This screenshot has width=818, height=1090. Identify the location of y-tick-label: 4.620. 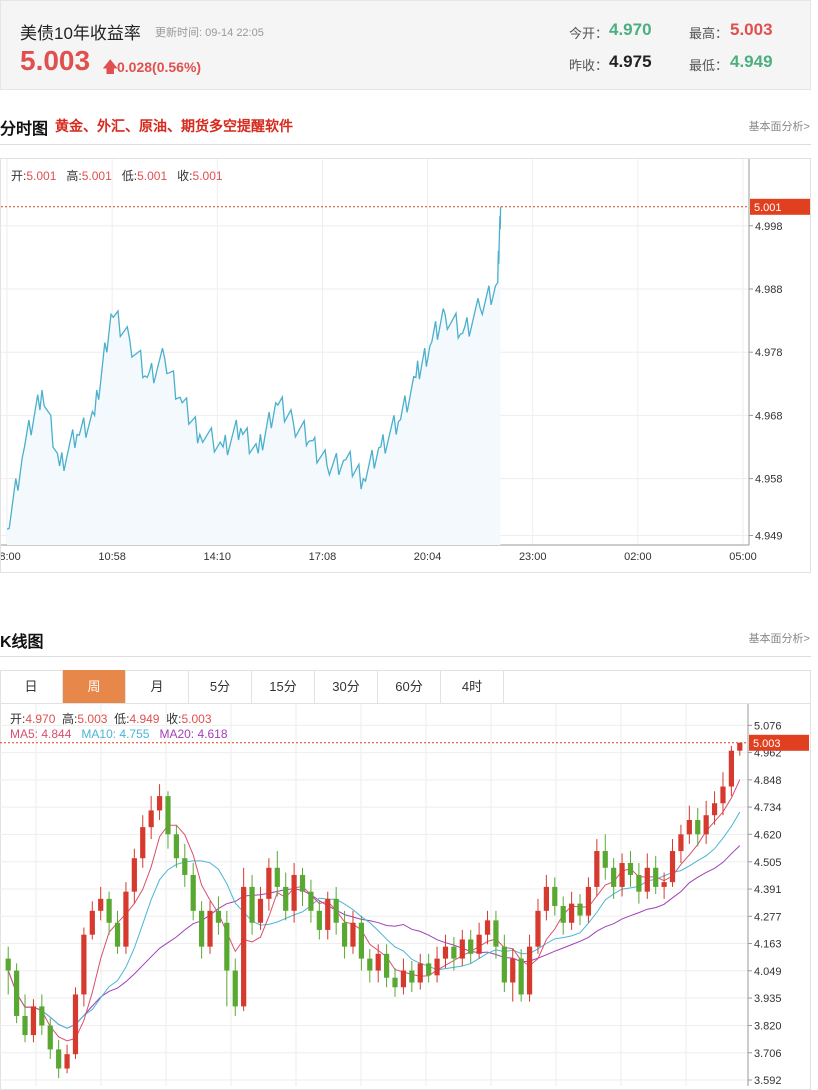
(768, 835).